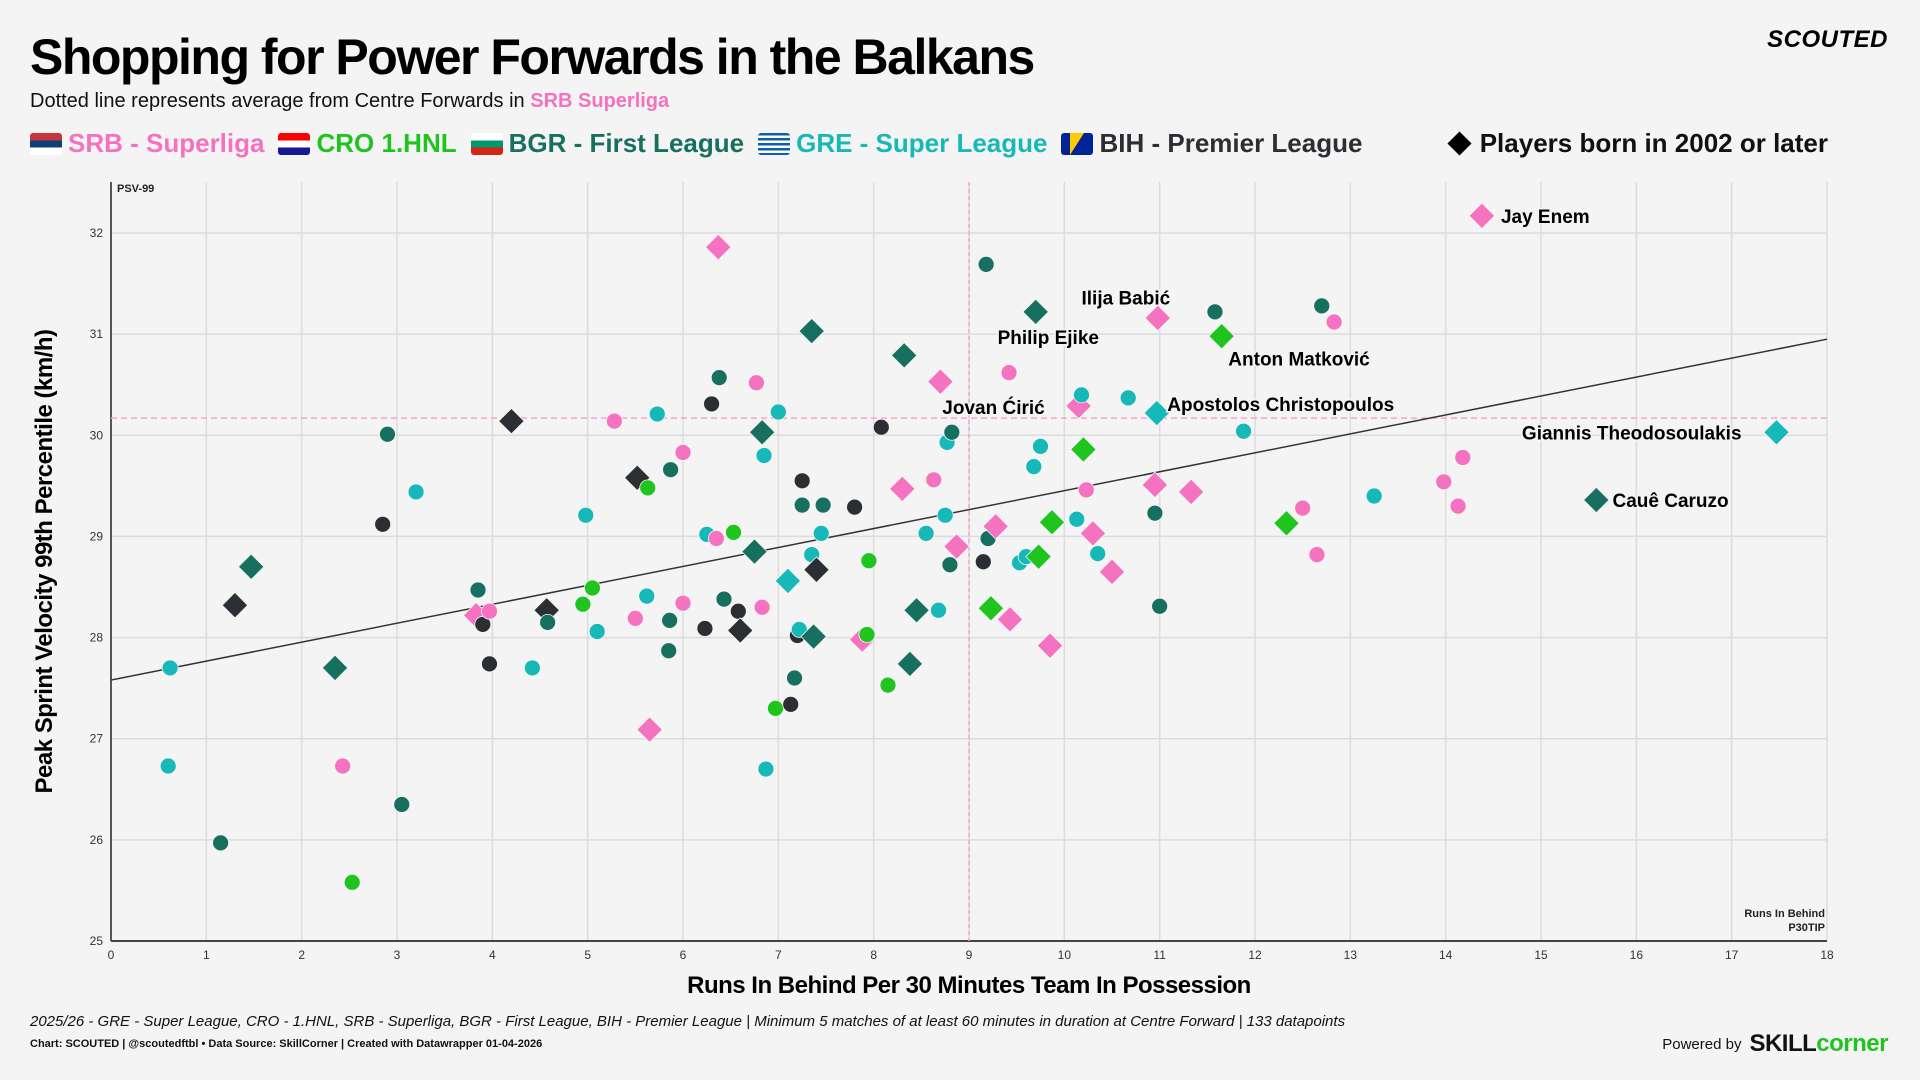  Describe the element at coordinates (587, 955) in the screenshot. I see `x-tick-label: 5` at that location.